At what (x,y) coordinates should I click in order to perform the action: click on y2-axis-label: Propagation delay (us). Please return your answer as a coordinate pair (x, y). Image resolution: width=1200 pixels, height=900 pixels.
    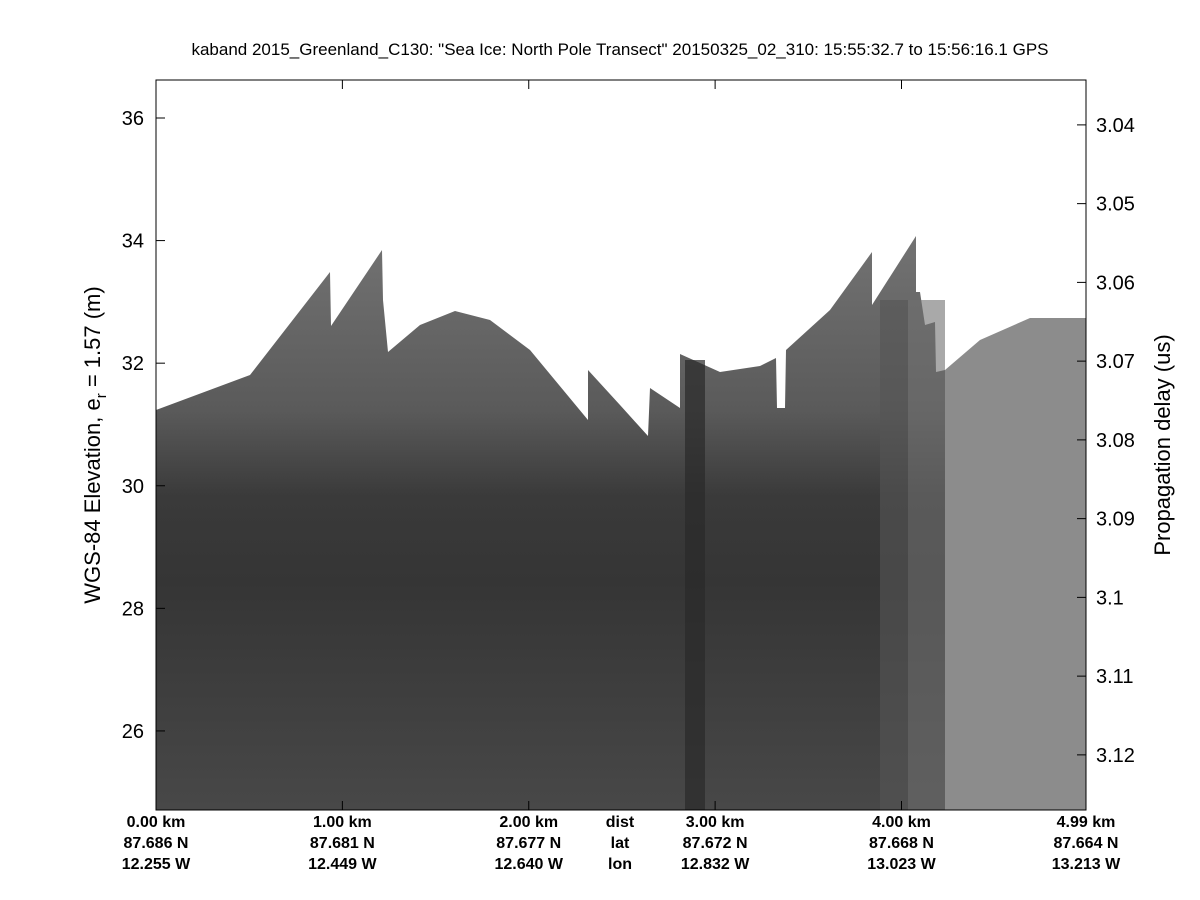
    Looking at the image, I should click on (1162, 444).